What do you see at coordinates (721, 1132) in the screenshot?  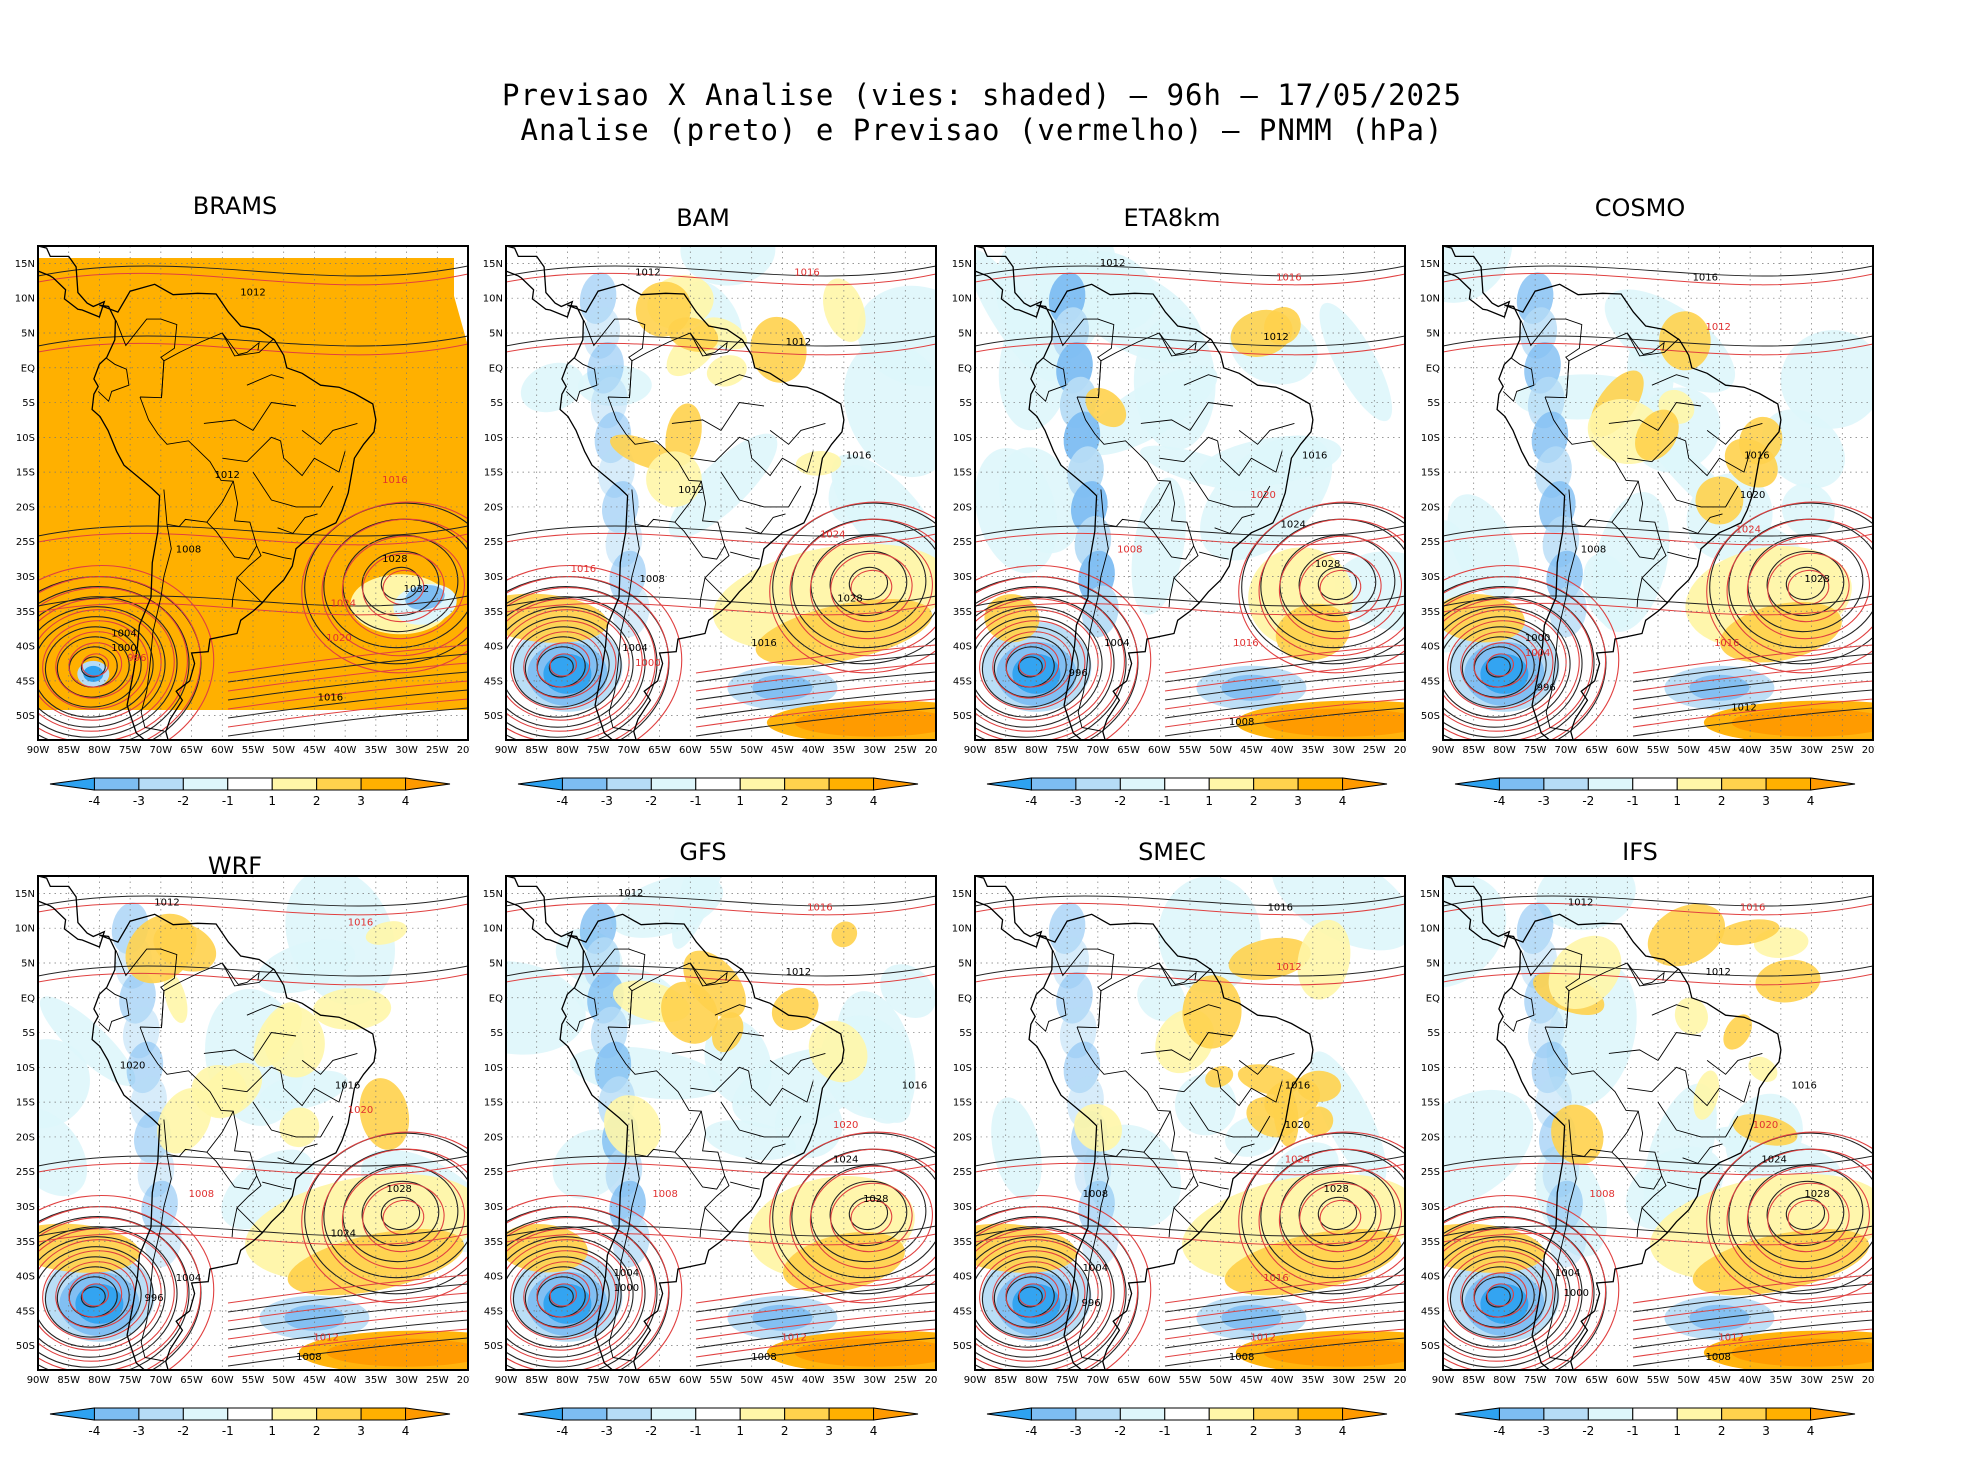 I see `isobars` at bounding box center [721, 1132].